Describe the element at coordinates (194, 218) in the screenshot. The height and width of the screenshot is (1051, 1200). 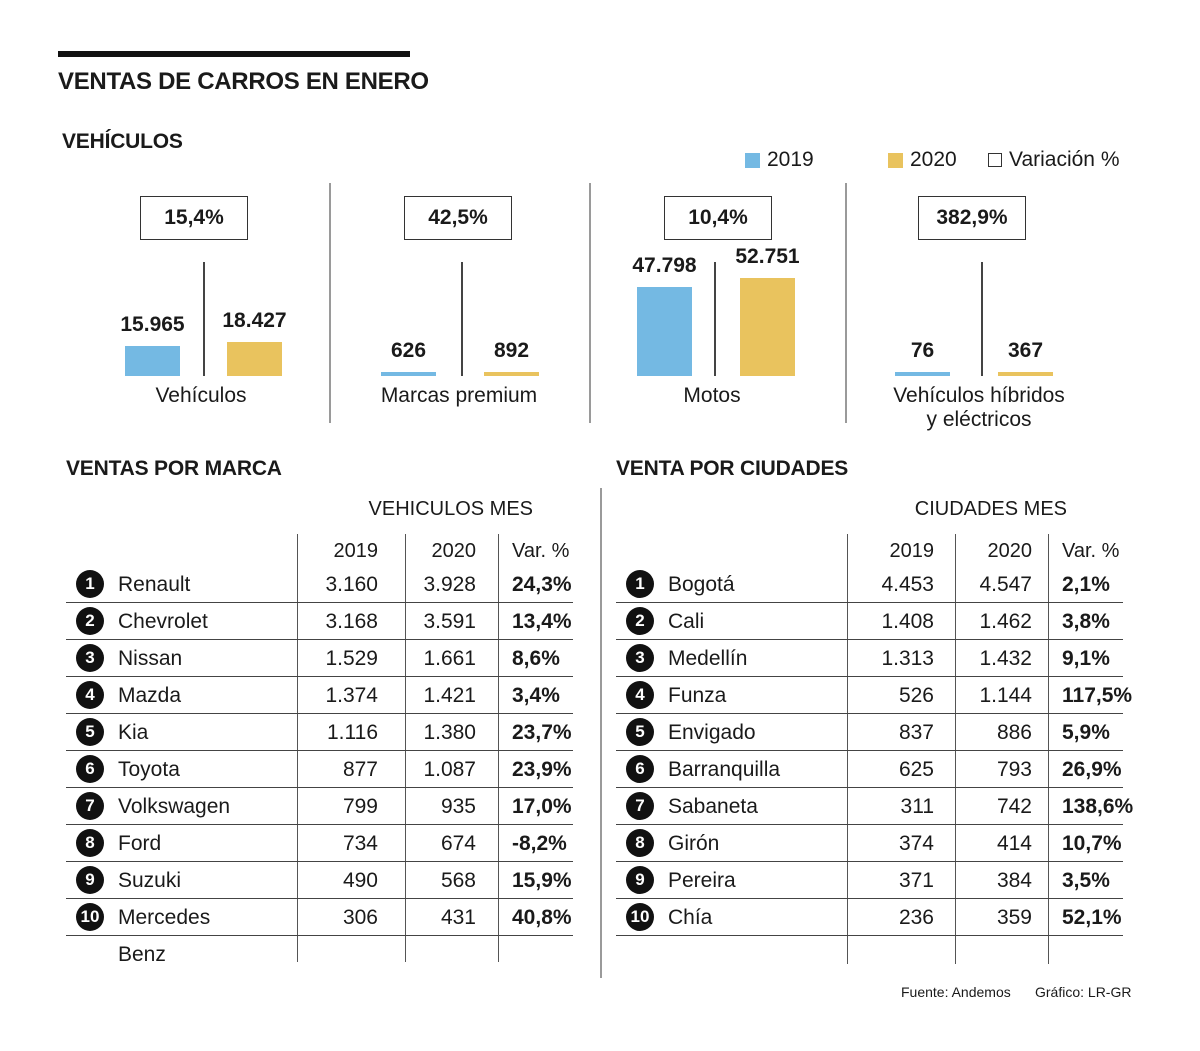
I see `variation-box: 15,4%` at that location.